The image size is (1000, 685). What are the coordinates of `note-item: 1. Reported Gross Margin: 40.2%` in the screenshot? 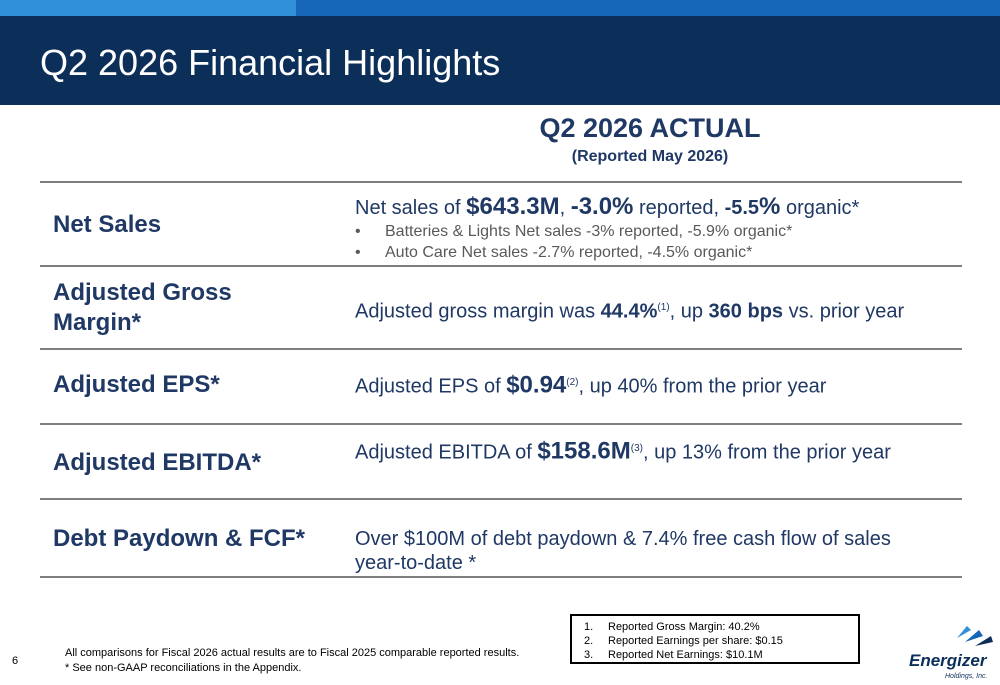 It's located at (672, 627).